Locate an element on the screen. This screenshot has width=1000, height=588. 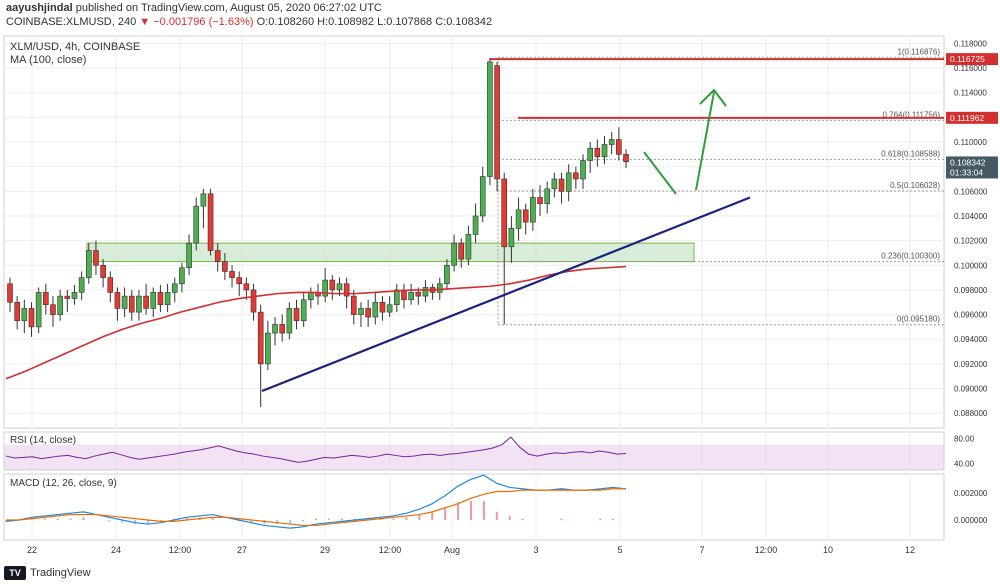
x-tick-label: 7 is located at coordinates (701, 550).